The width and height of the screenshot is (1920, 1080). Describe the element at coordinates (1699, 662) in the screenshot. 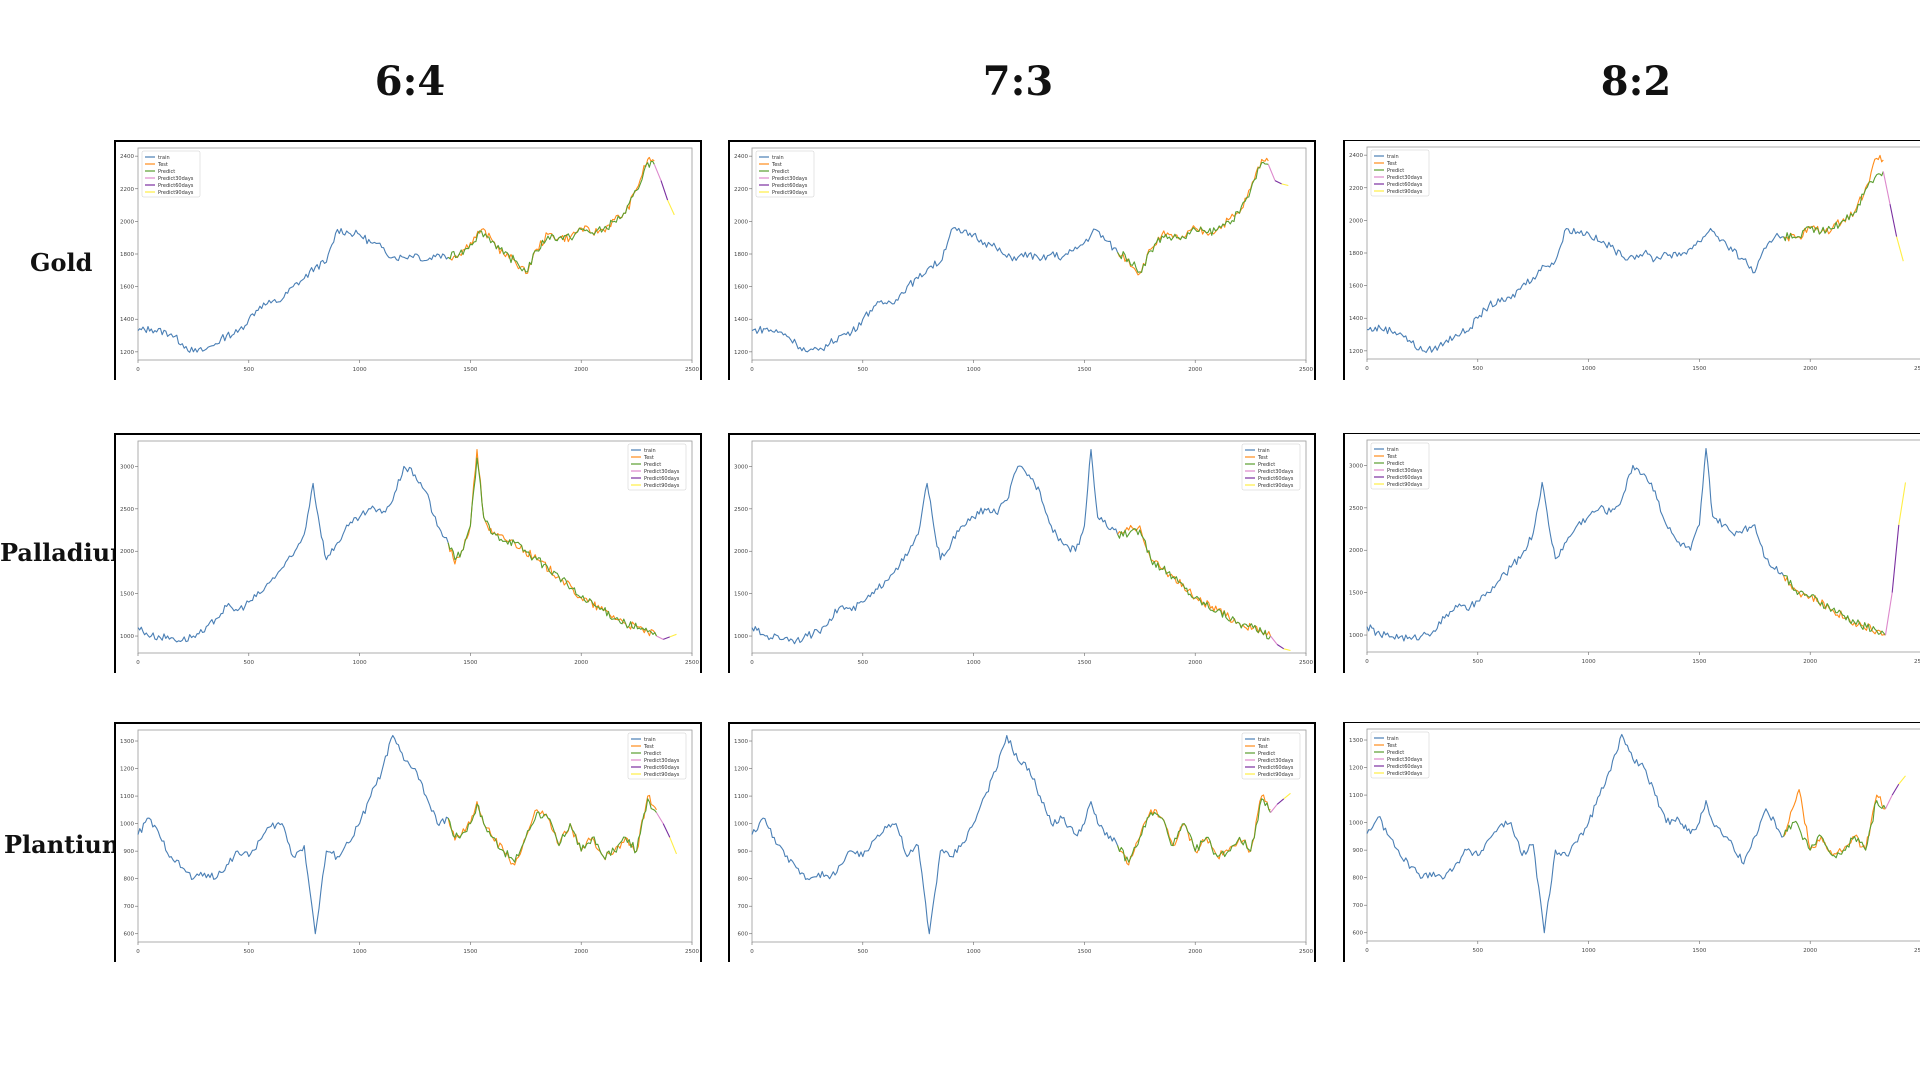

I see `x-tick-label: 1500` at that location.